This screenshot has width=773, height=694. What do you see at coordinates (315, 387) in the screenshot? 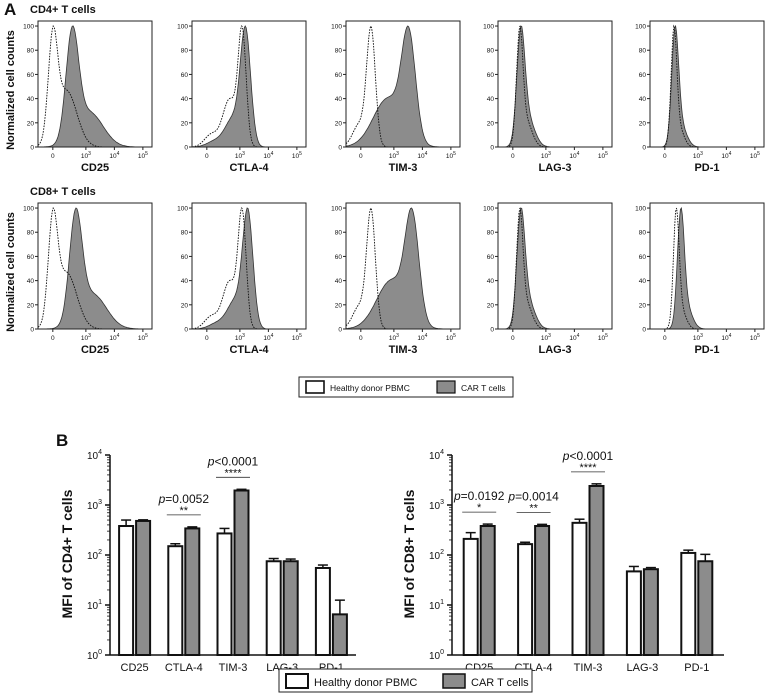
I see `legend-a-healthy-swatch` at bounding box center [315, 387].